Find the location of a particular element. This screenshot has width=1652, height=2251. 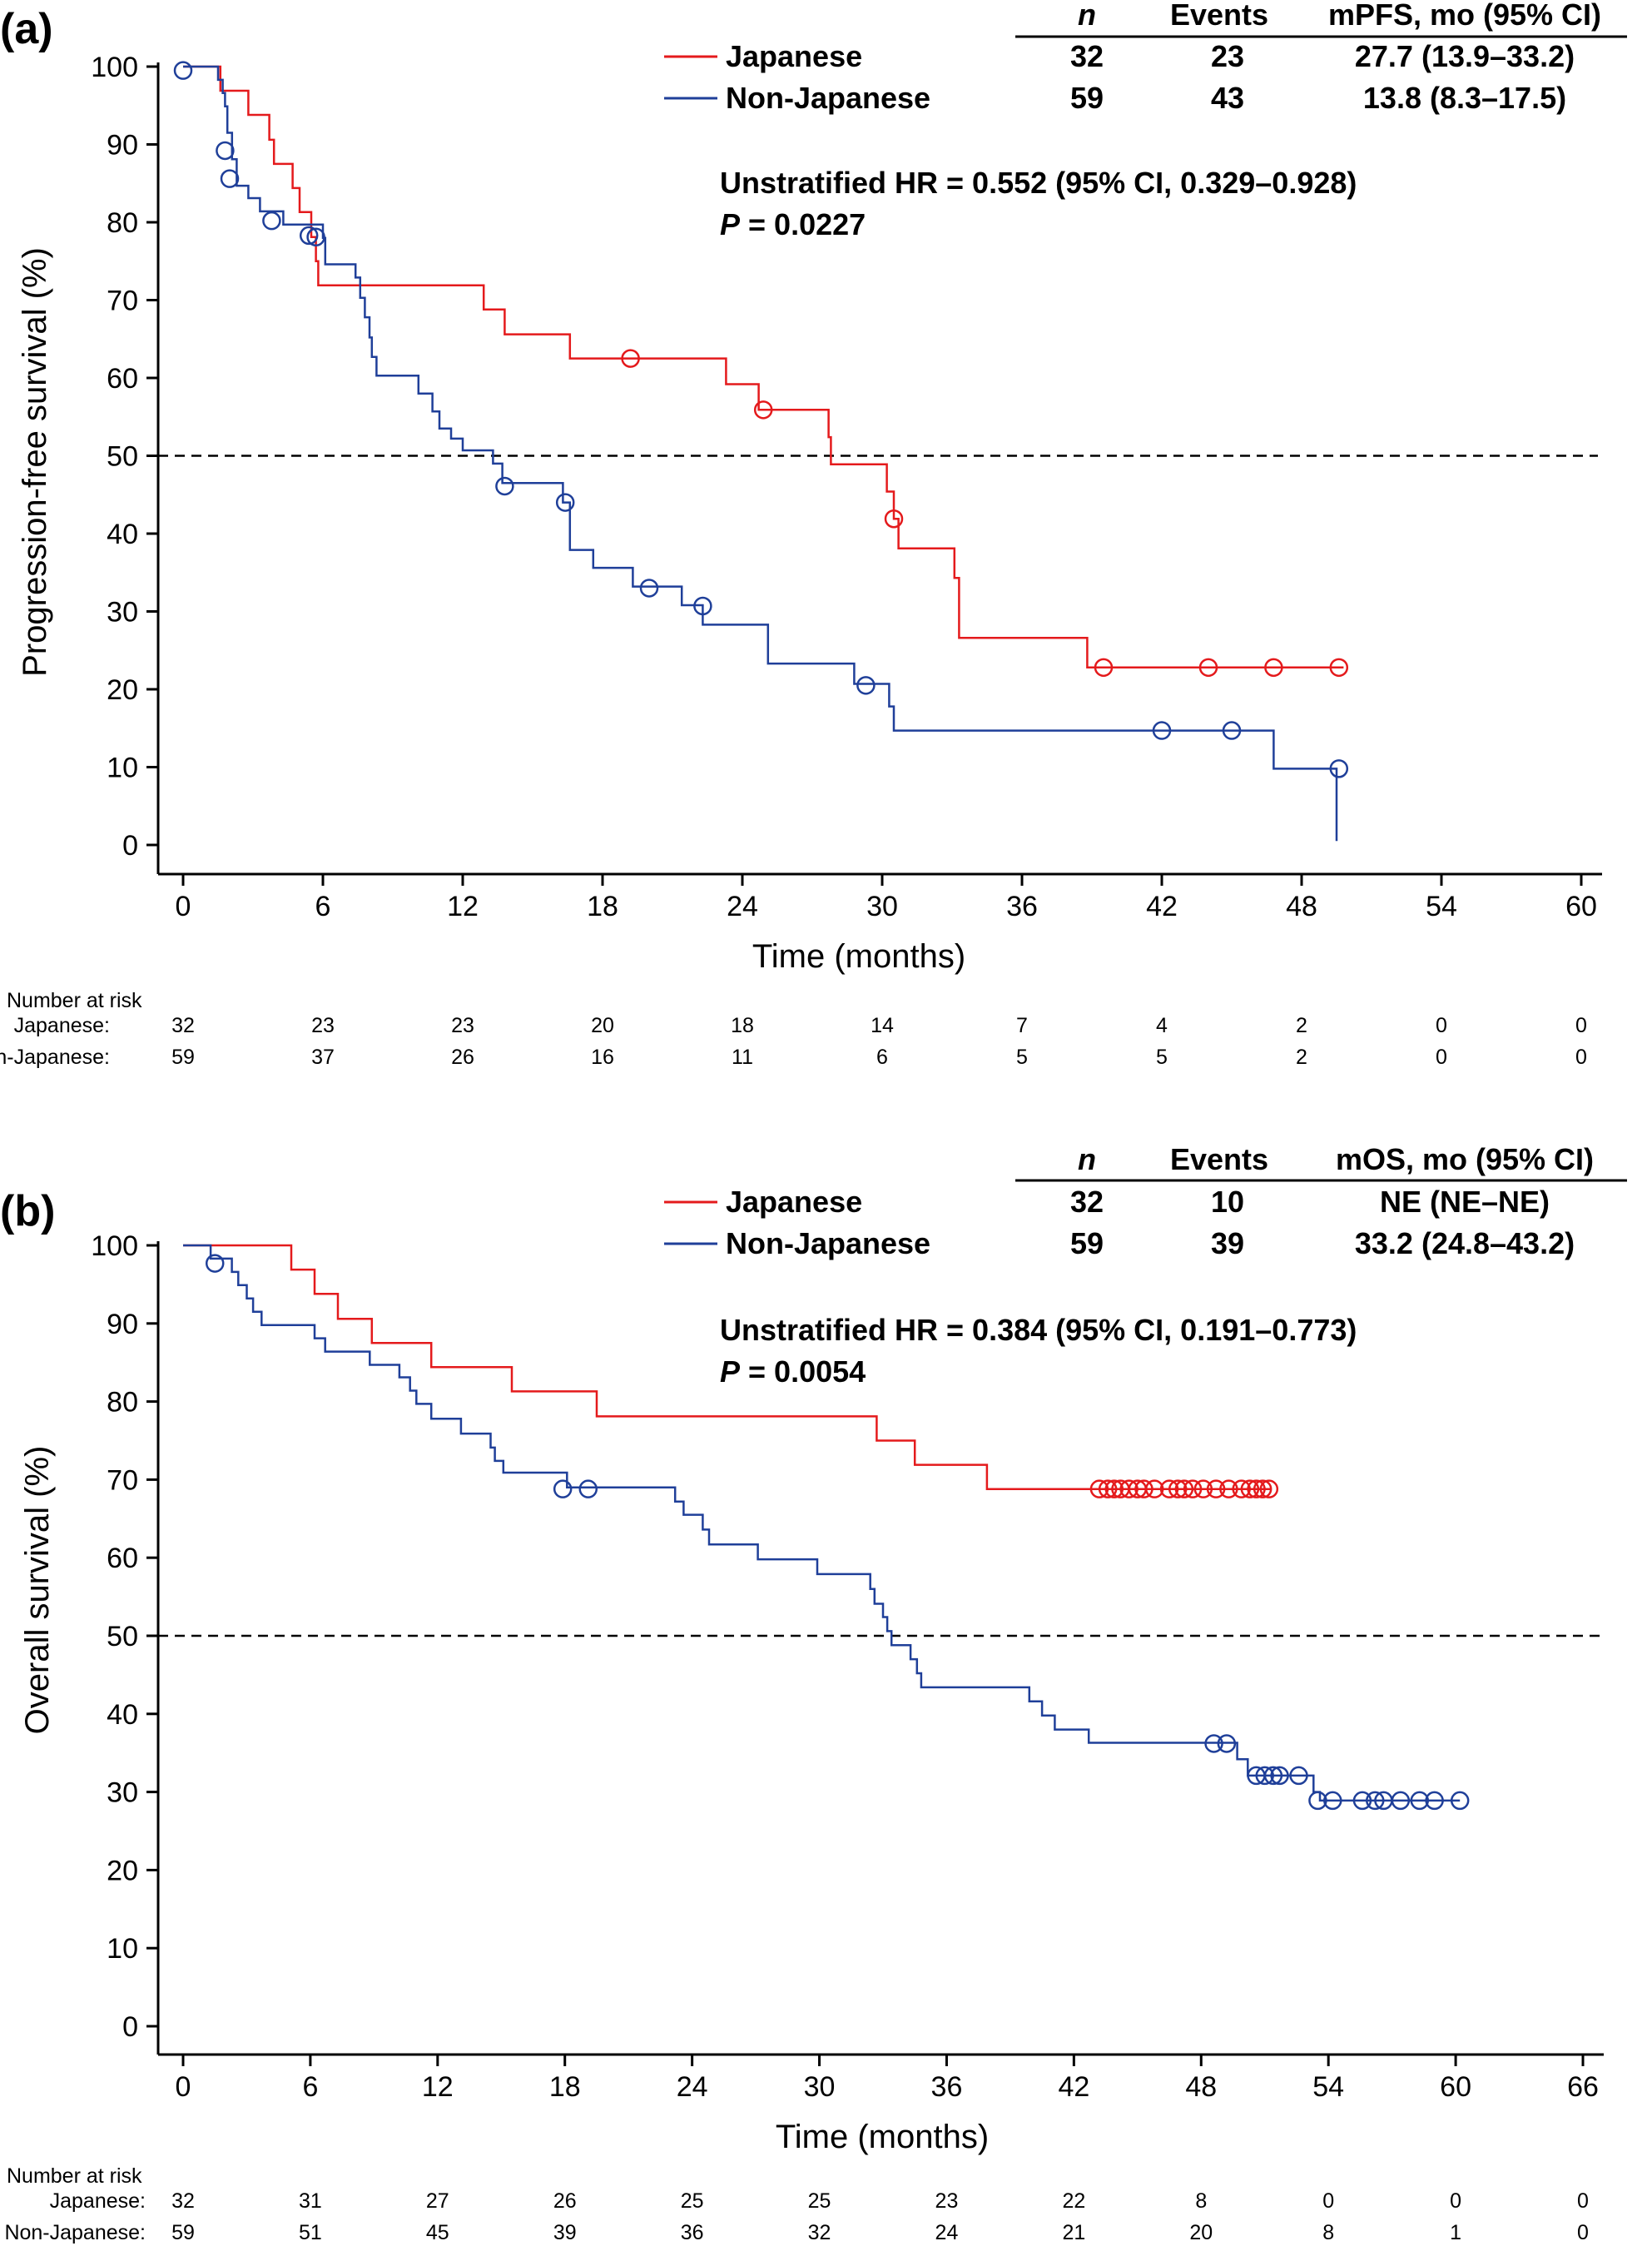

nonjapanese-median-b: 33.2 (24.8–43.2) is located at coordinates (1465, 1243).